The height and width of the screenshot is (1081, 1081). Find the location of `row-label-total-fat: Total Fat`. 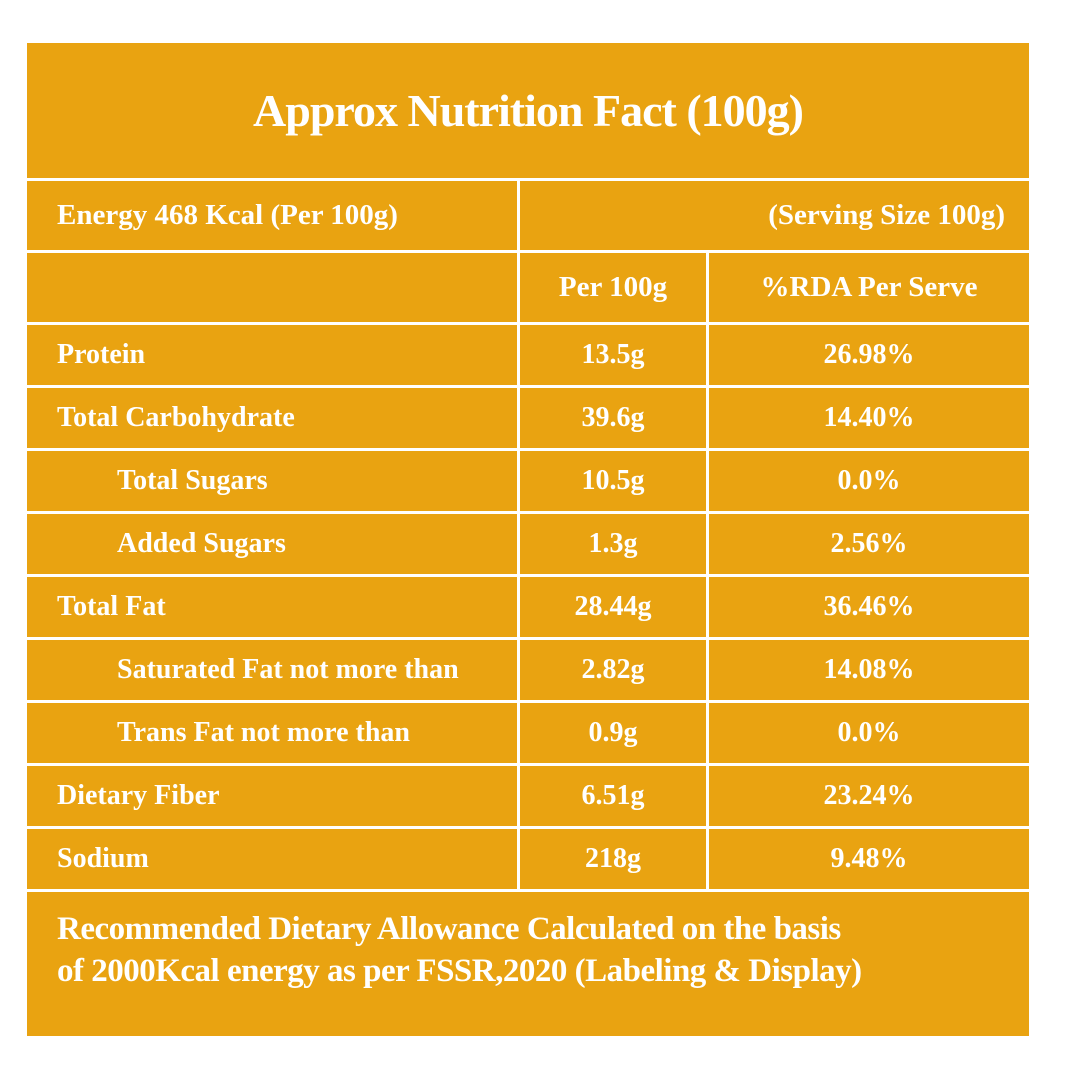

row-label-total-fat: Total Fat is located at coordinates (272, 607).